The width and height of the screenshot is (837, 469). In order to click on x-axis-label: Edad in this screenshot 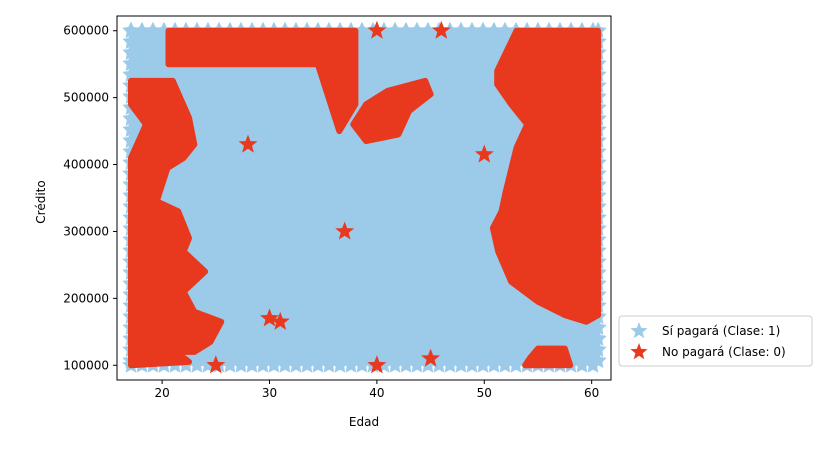, I will do `click(364, 422)`.